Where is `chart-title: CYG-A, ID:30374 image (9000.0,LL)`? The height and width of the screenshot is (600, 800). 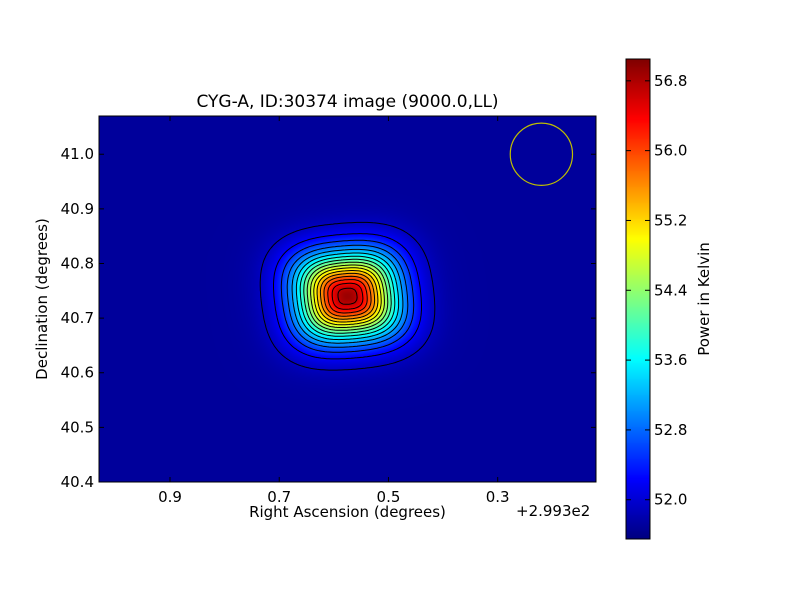 chart-title: CYG-A, ID:30374 image (9000.0,LL) is located at coordinates (347, 102).